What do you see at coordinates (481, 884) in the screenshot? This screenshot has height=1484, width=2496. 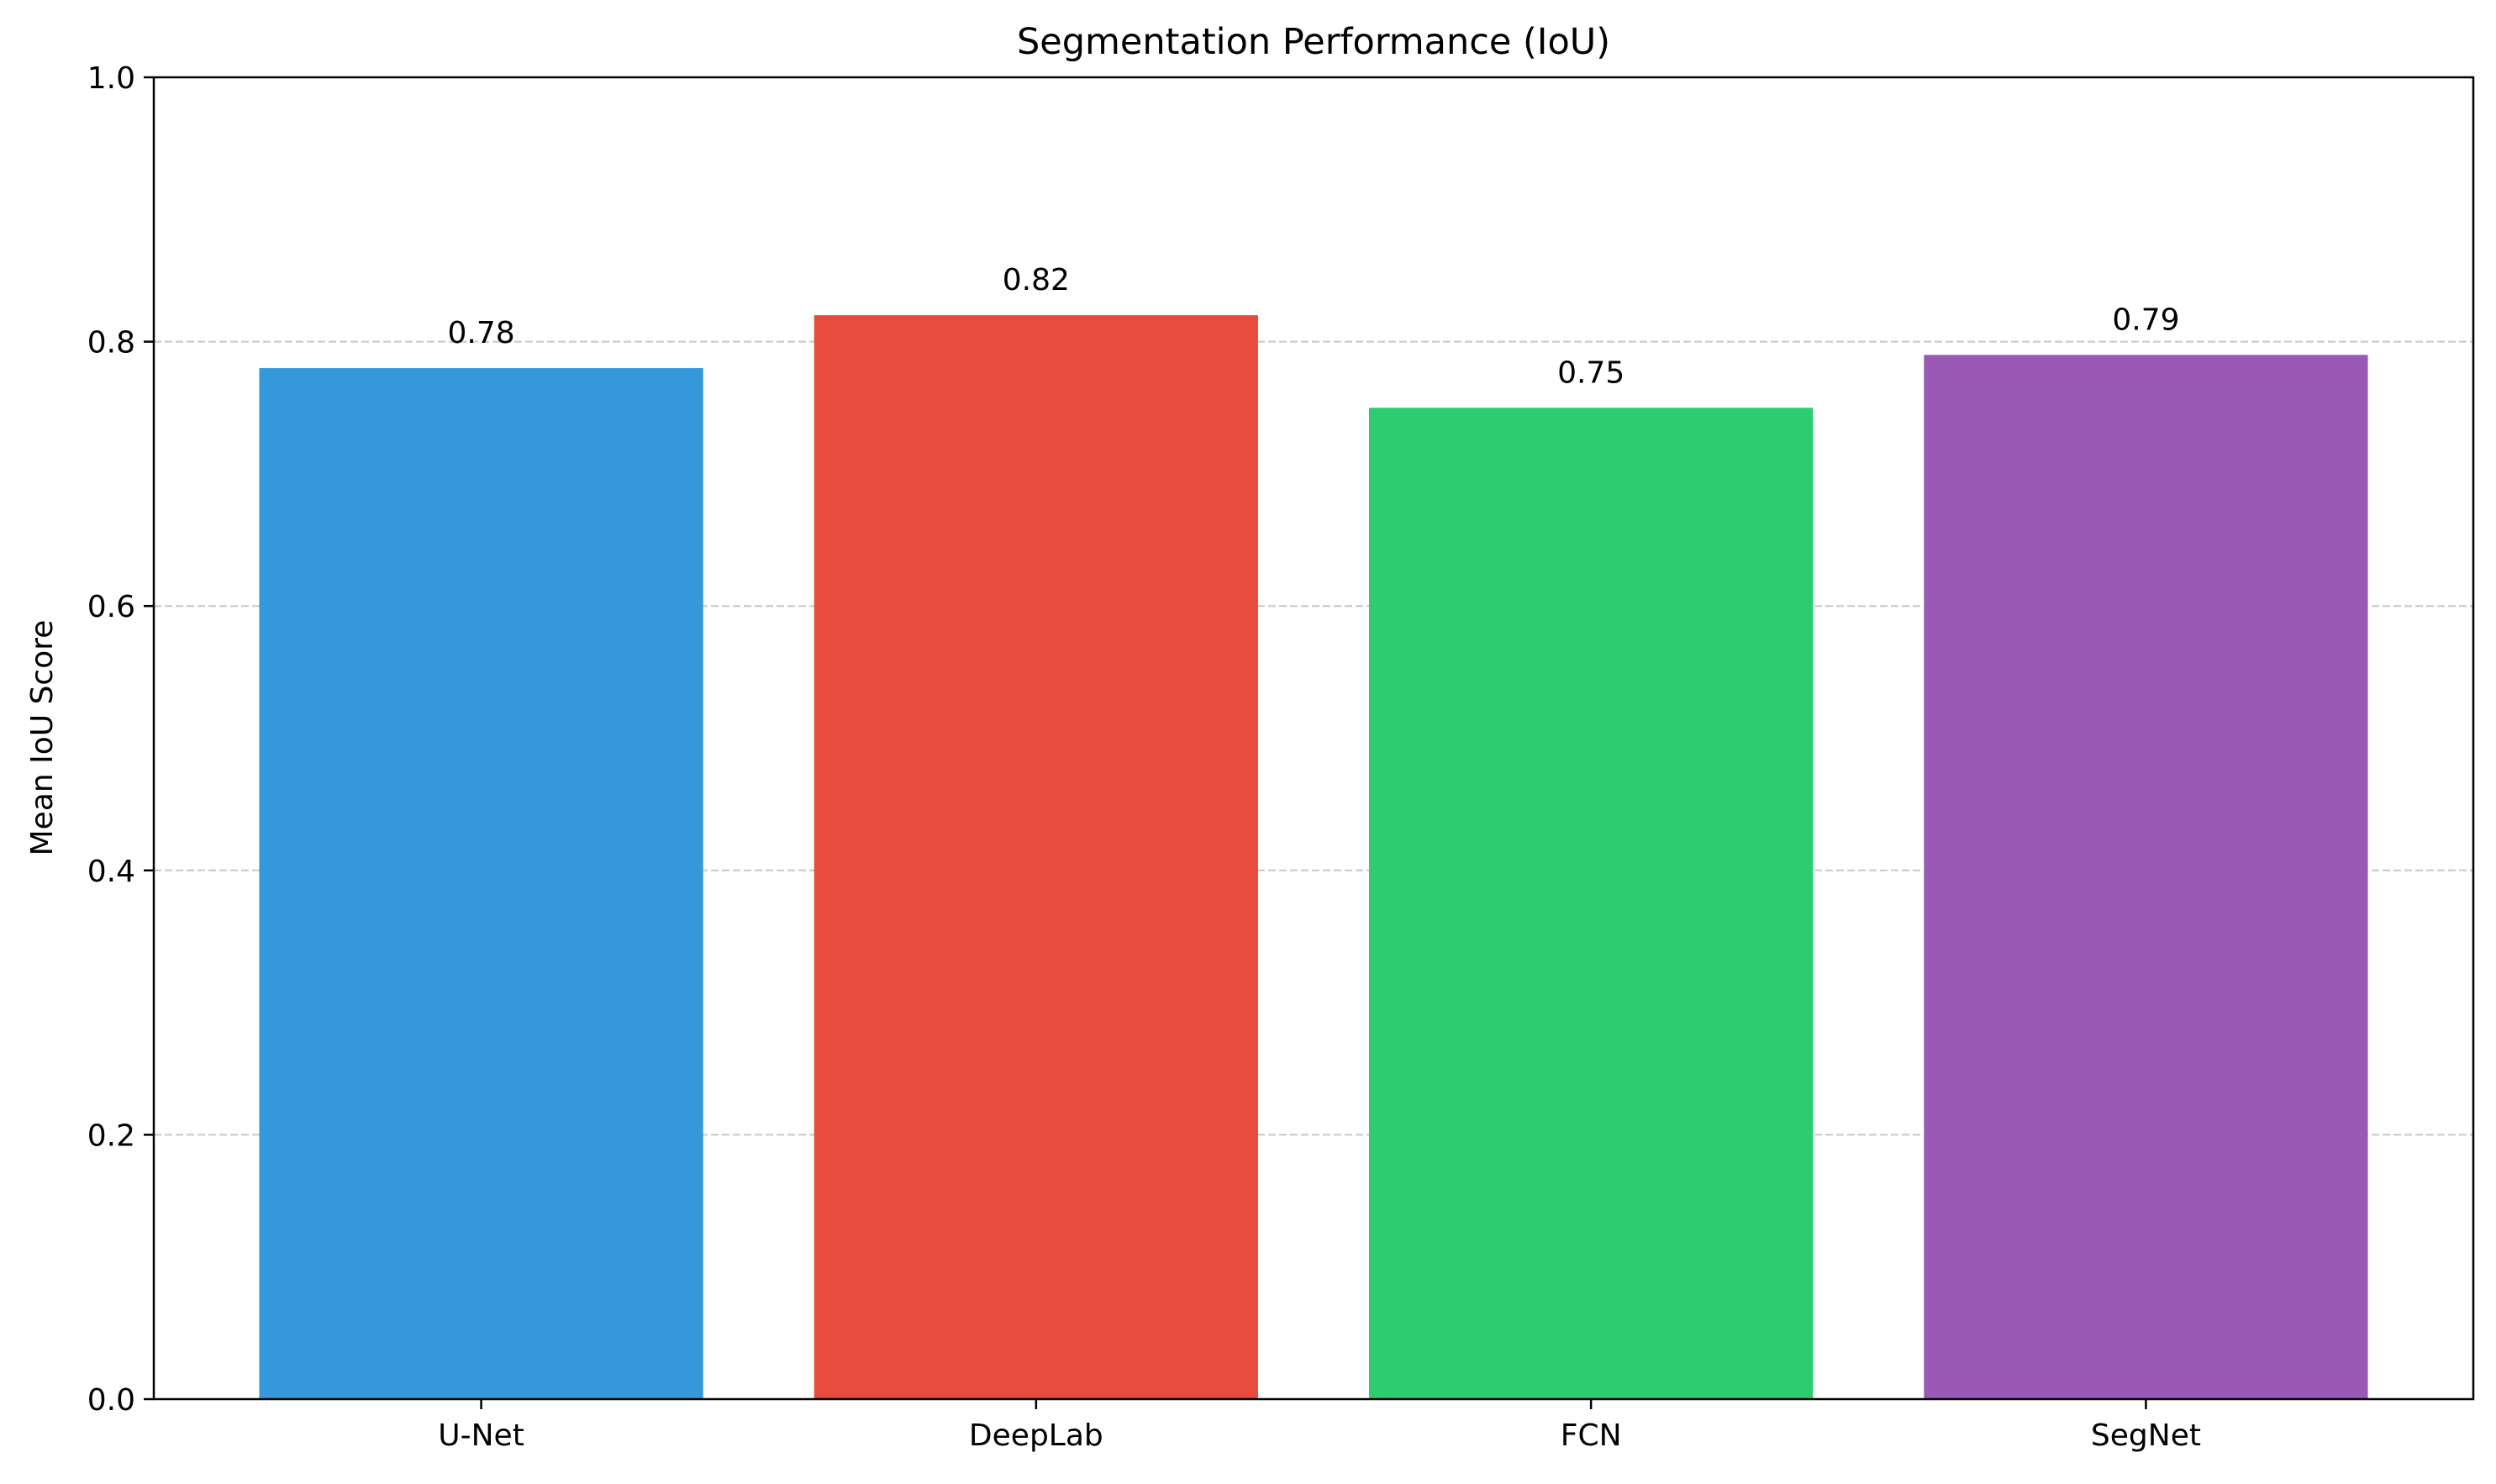 I see `bar-u-net` at bounding box center [481, 884].